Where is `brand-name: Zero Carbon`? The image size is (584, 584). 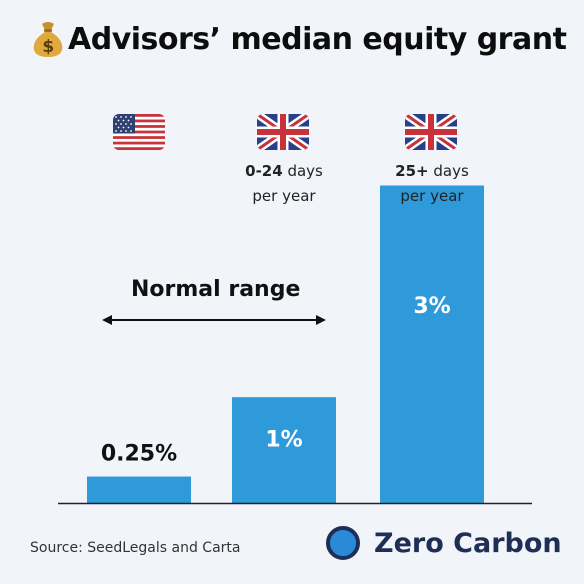 brand-name: Zero Carbon is located at coordinates (468, 543).